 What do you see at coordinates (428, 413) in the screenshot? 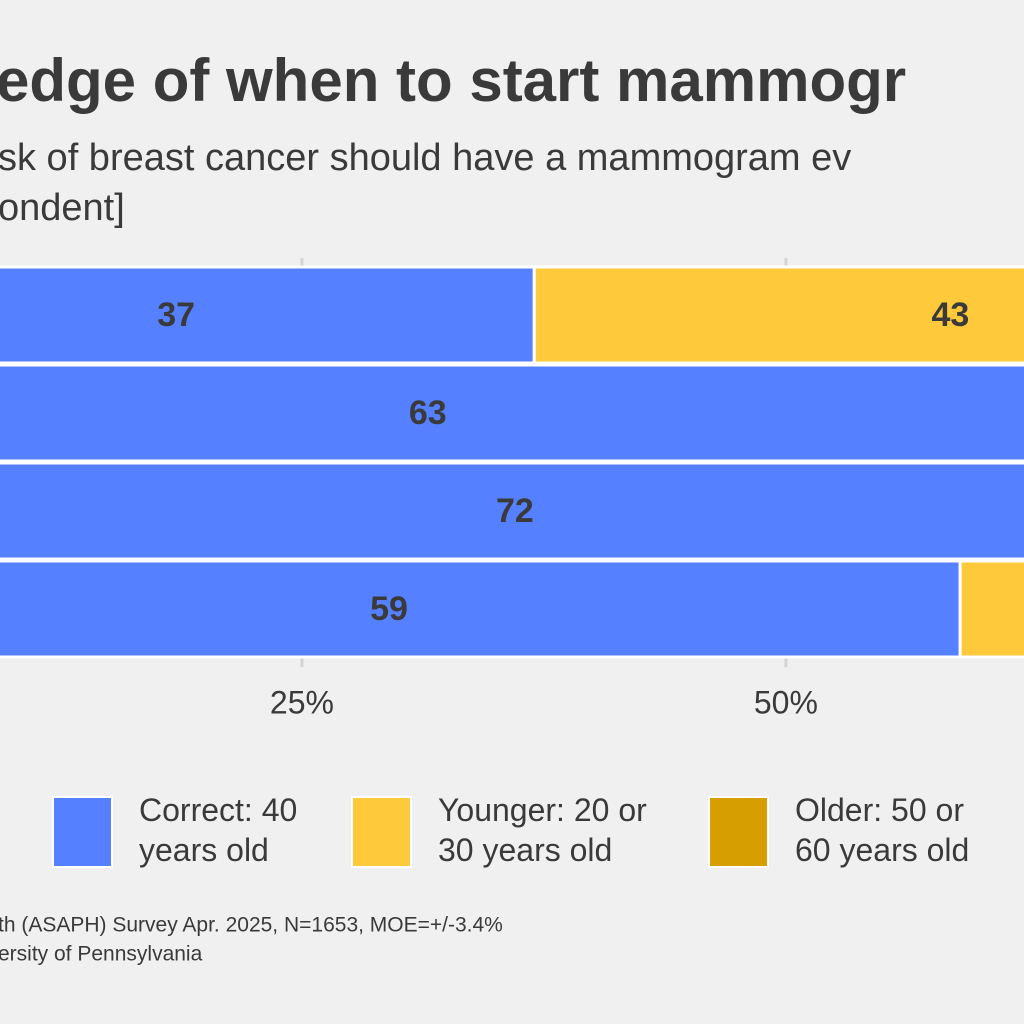
I see `value-label: 63` at bounding box center [428, 413].